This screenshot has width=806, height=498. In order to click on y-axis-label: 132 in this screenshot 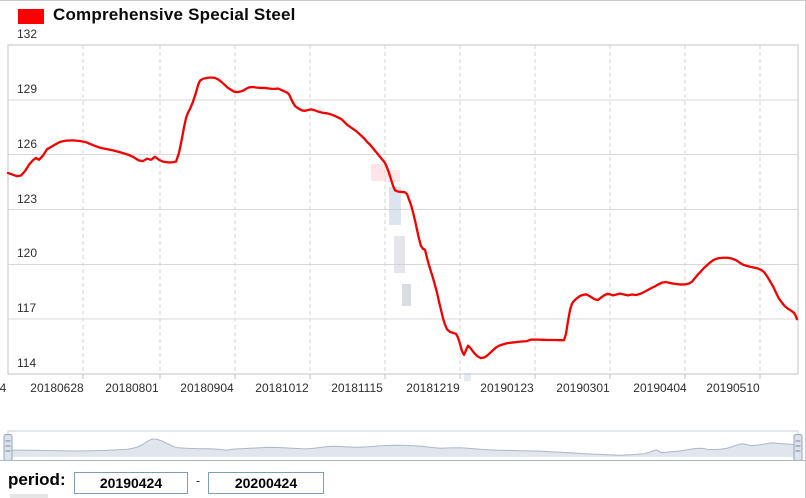, I will do `click(27, 34)`.